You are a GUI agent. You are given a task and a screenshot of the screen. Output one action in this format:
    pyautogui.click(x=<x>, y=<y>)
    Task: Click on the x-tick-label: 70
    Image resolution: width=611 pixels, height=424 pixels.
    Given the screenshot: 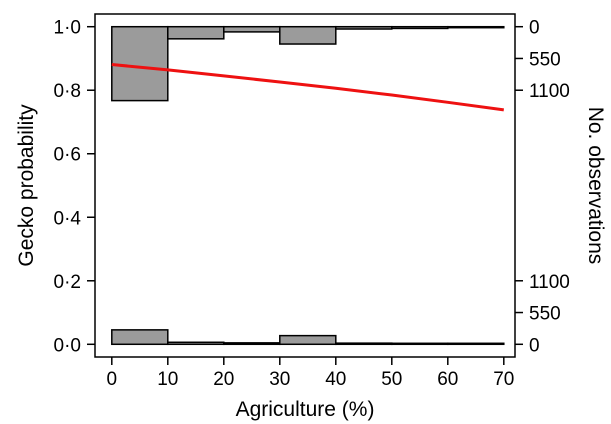 What is the action you would take?
    pyautogui.click(x=503, y=379)
    